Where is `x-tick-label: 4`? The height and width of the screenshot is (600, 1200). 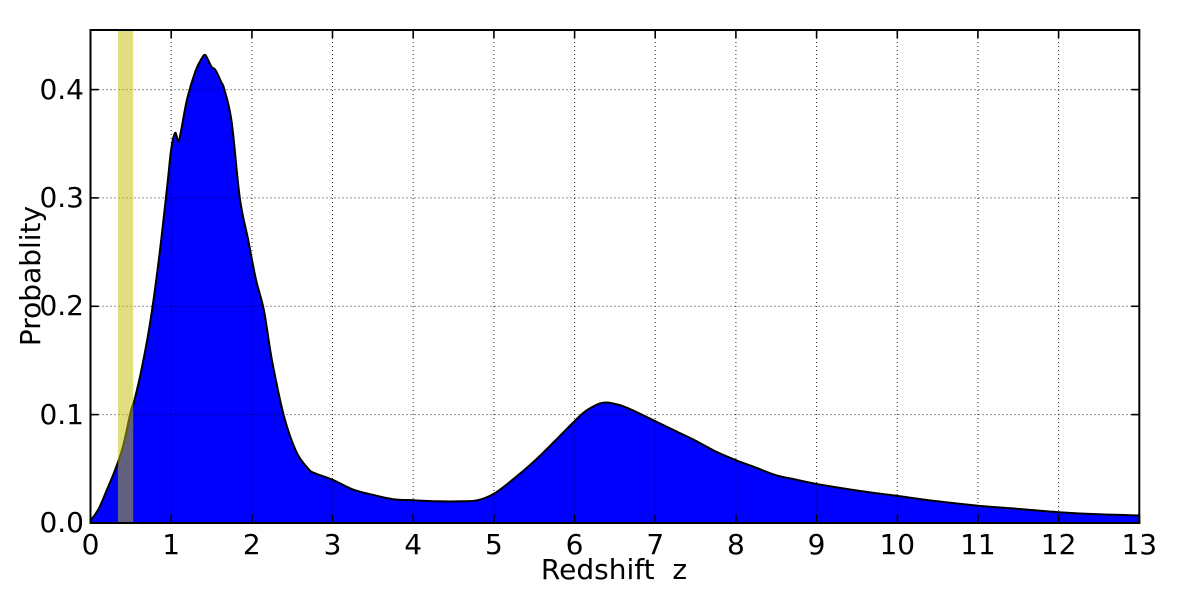 x-tick-label: 4 is located at coordinates (413, 544).